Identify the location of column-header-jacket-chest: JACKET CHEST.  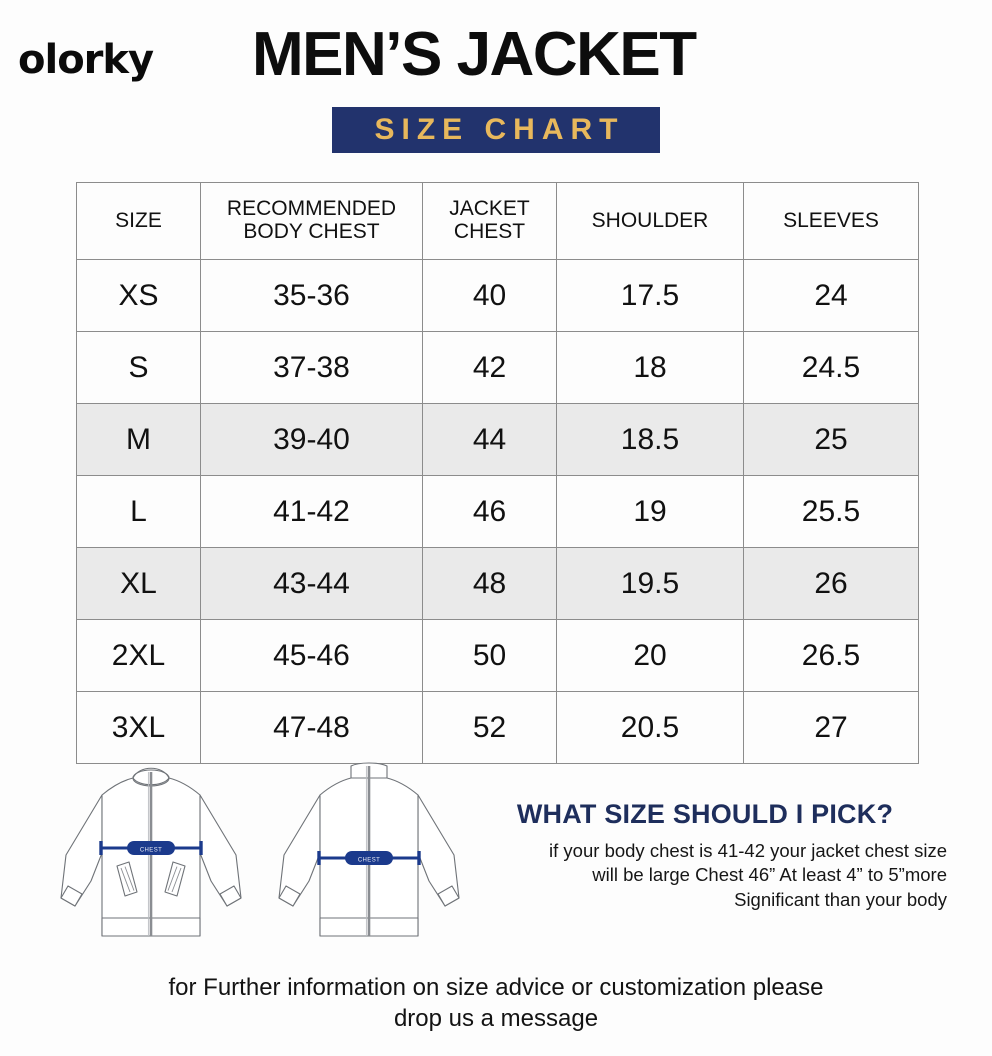
(489, 221).